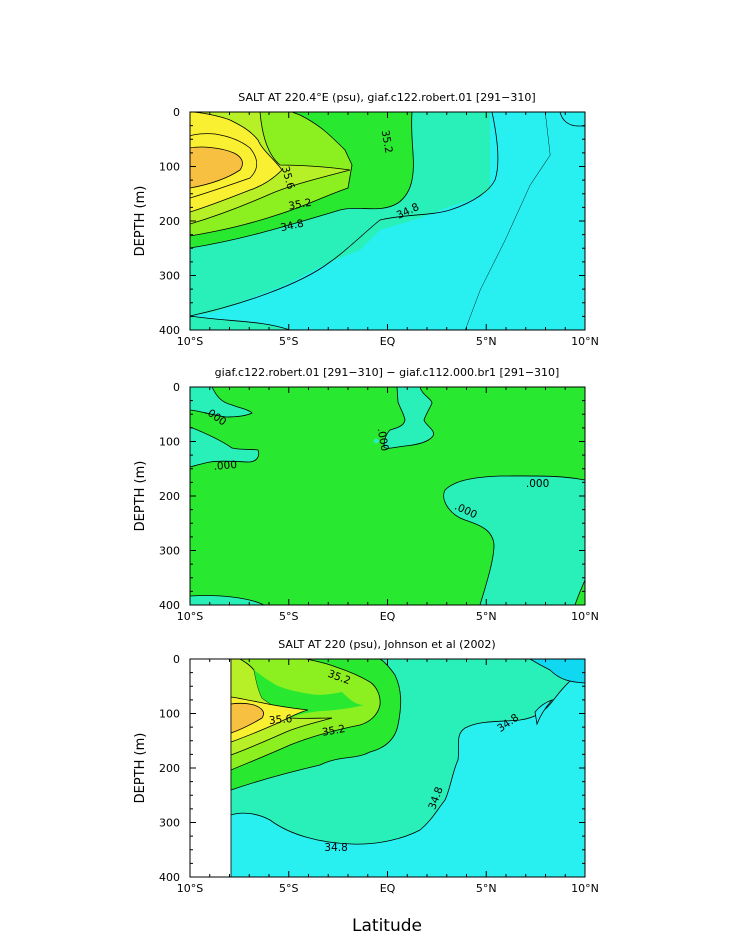 Image resolution: width=733 pixels, height=945 pixels. Describe the element at coordinates (169, 330) in the screenshot. I see `panel-1-y-tick-label: 400` at that location.